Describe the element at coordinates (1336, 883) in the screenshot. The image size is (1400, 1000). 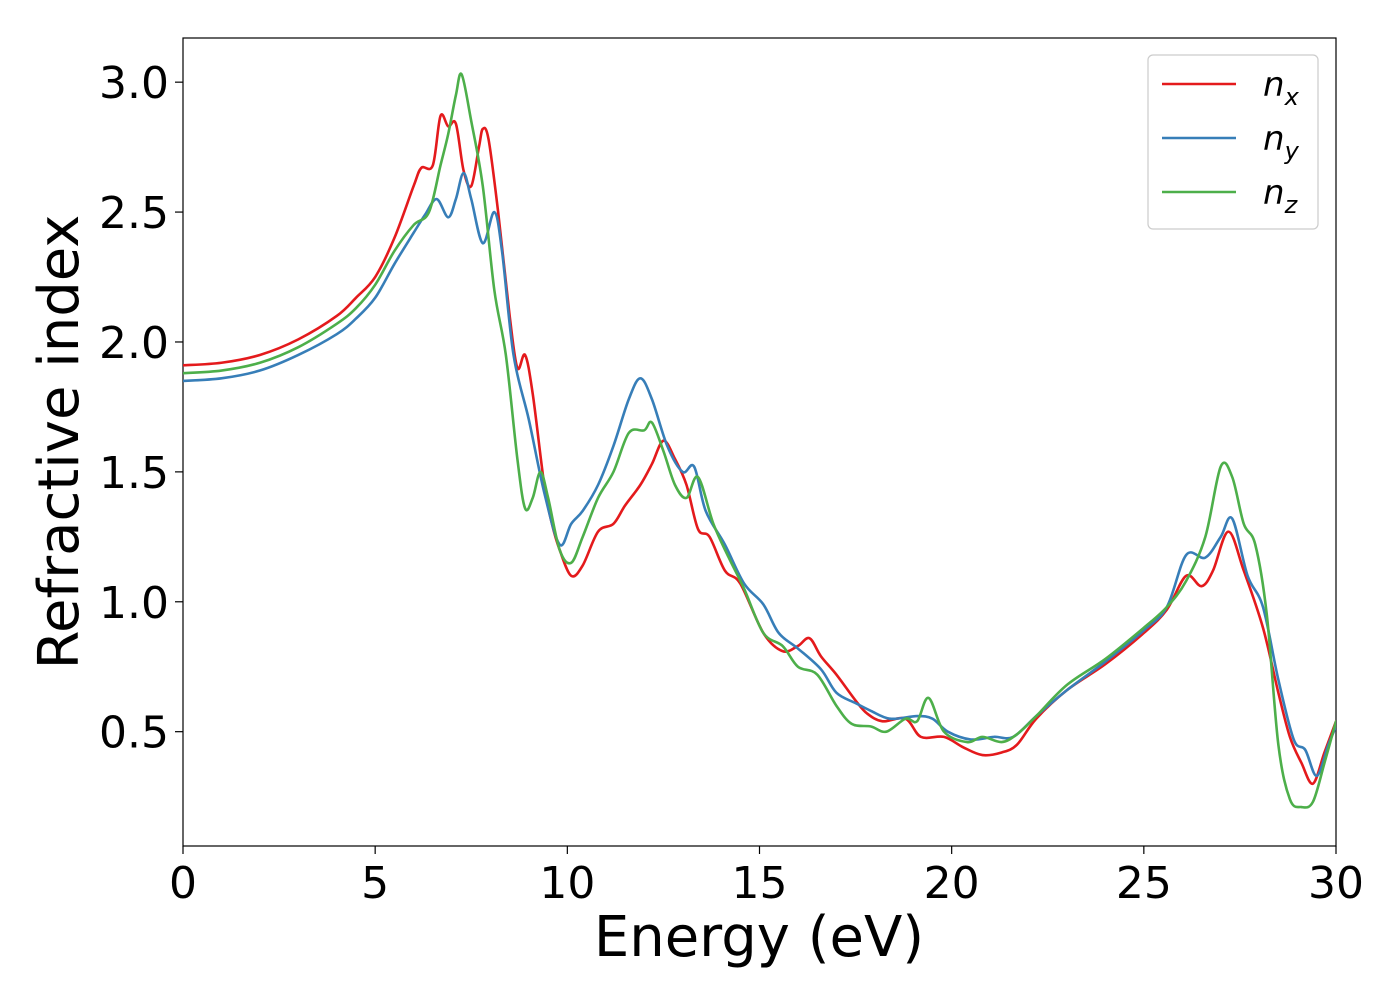
I see `x-tick-label: 30` at that location.